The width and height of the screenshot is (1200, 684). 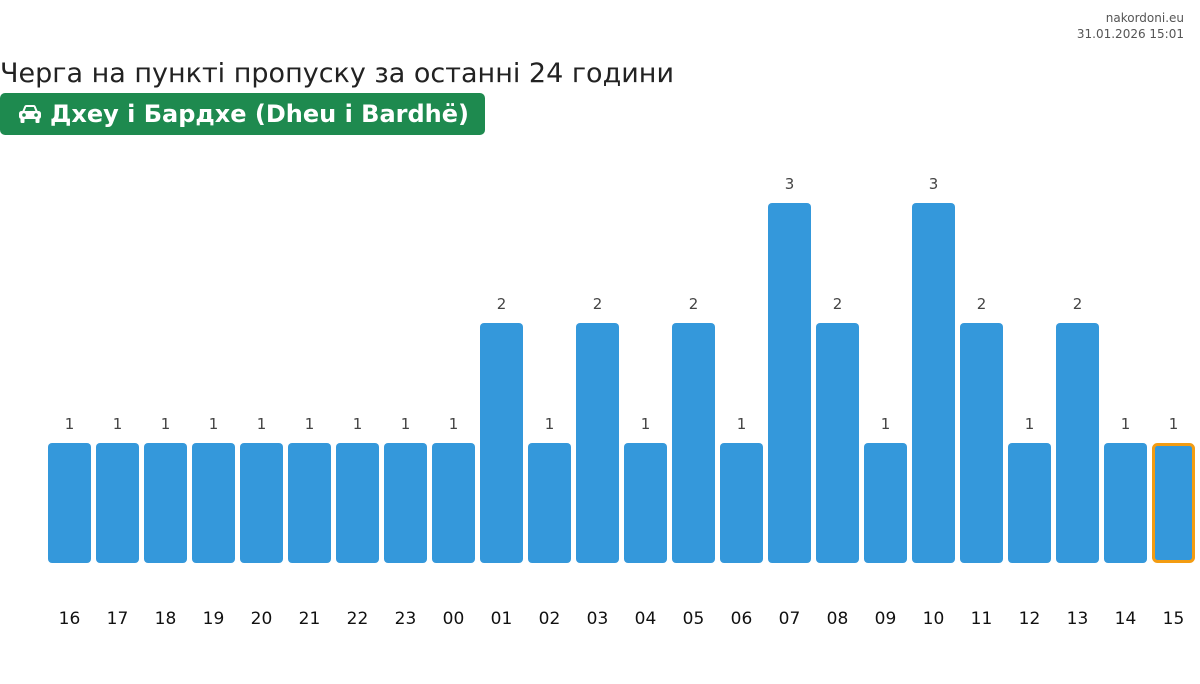 What do you see at coordinates (1174, 424) in the screenshot?
I see `value-label-15: 1` at bounding box center [1174, 424].